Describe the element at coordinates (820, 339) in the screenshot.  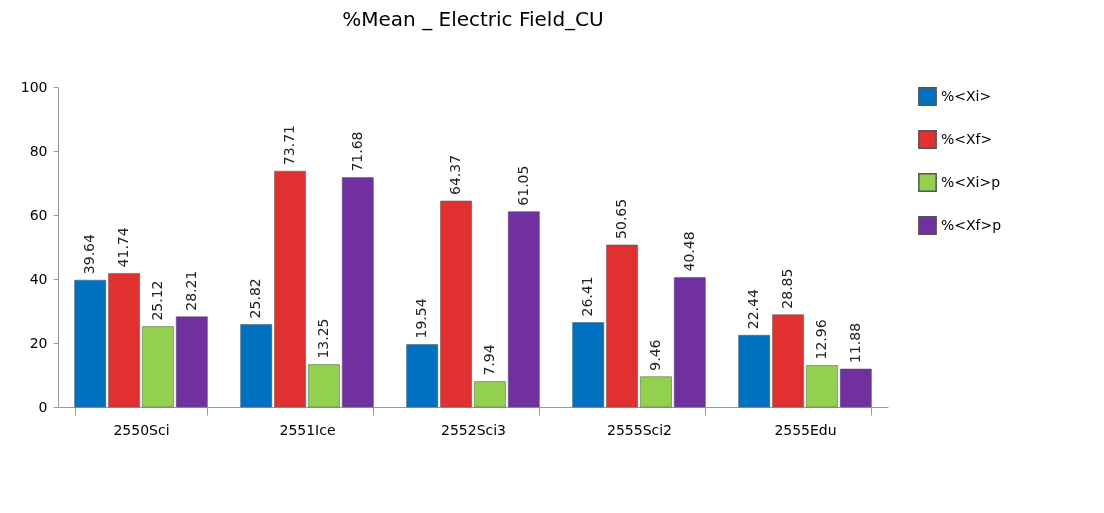
I see `data-label: 12.96` at that location.